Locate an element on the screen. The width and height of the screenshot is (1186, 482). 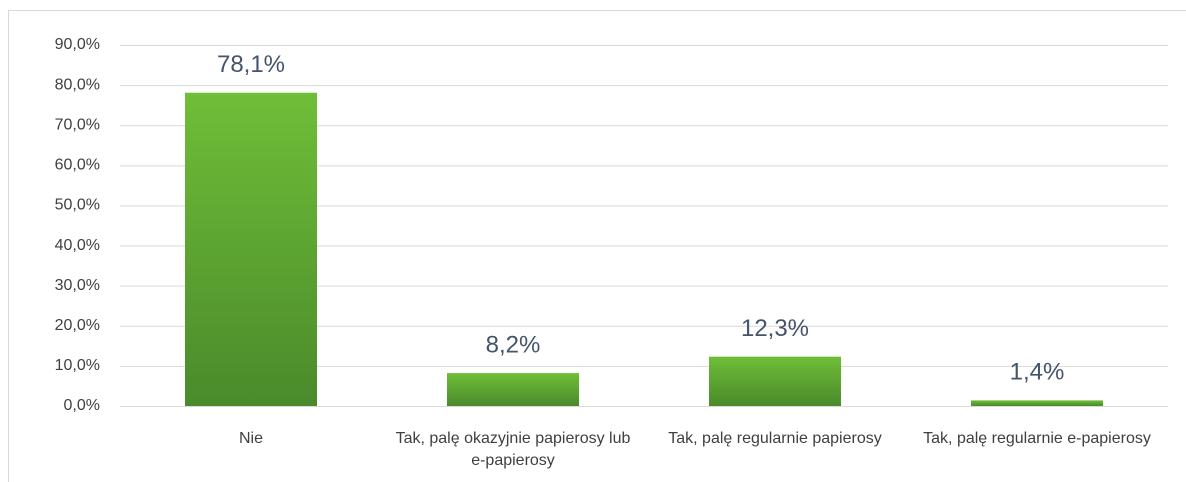
x-tick-label: Tak, palę regularnie e-papierosy is located at coordinates (1037, 438).